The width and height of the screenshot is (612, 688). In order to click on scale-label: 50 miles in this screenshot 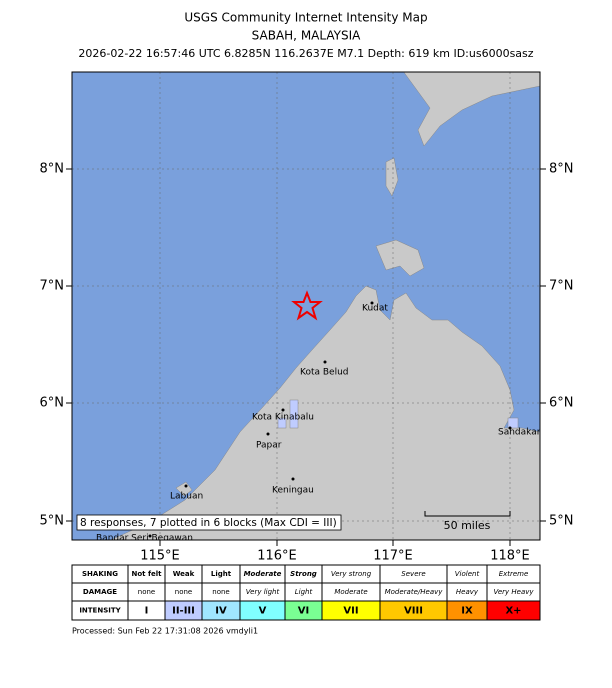, I will do `click(467, 525)`.